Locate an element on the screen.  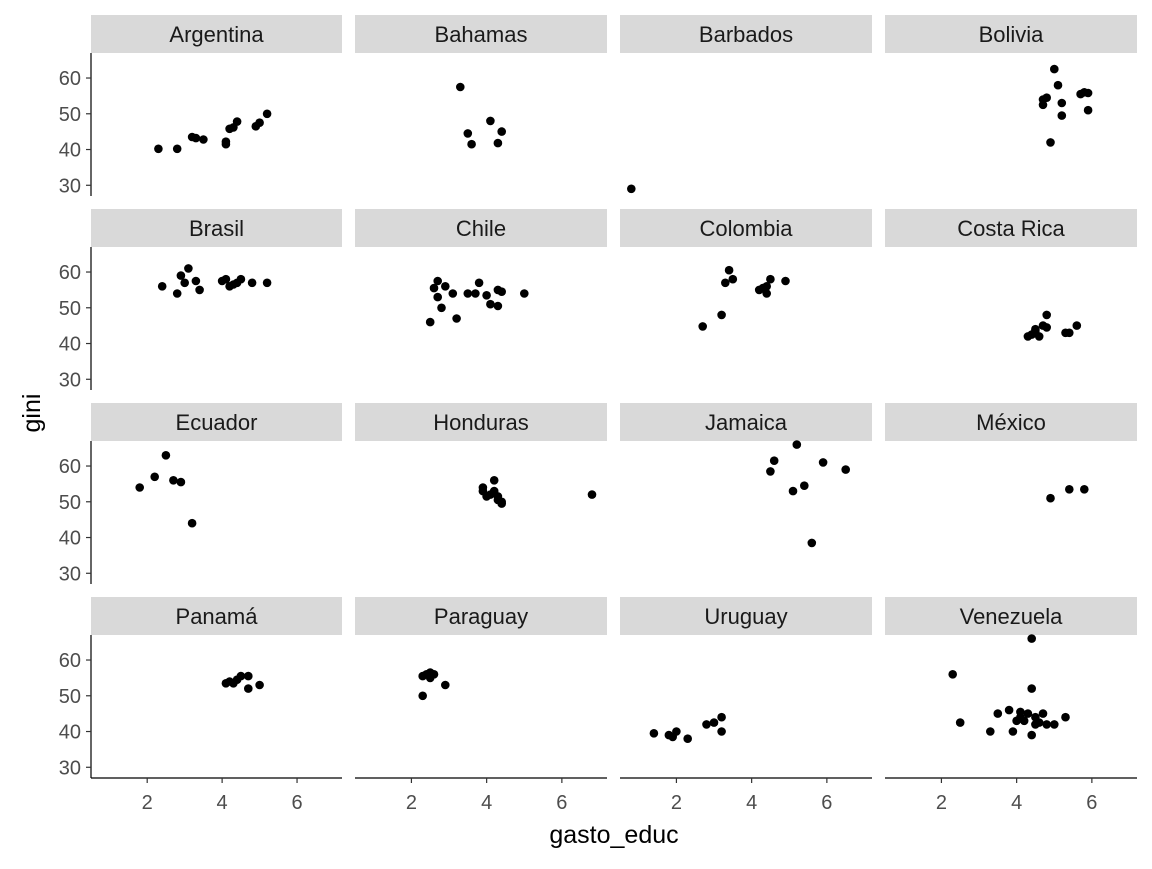
facet-title: Argentina is located at coordinates (216, 34).